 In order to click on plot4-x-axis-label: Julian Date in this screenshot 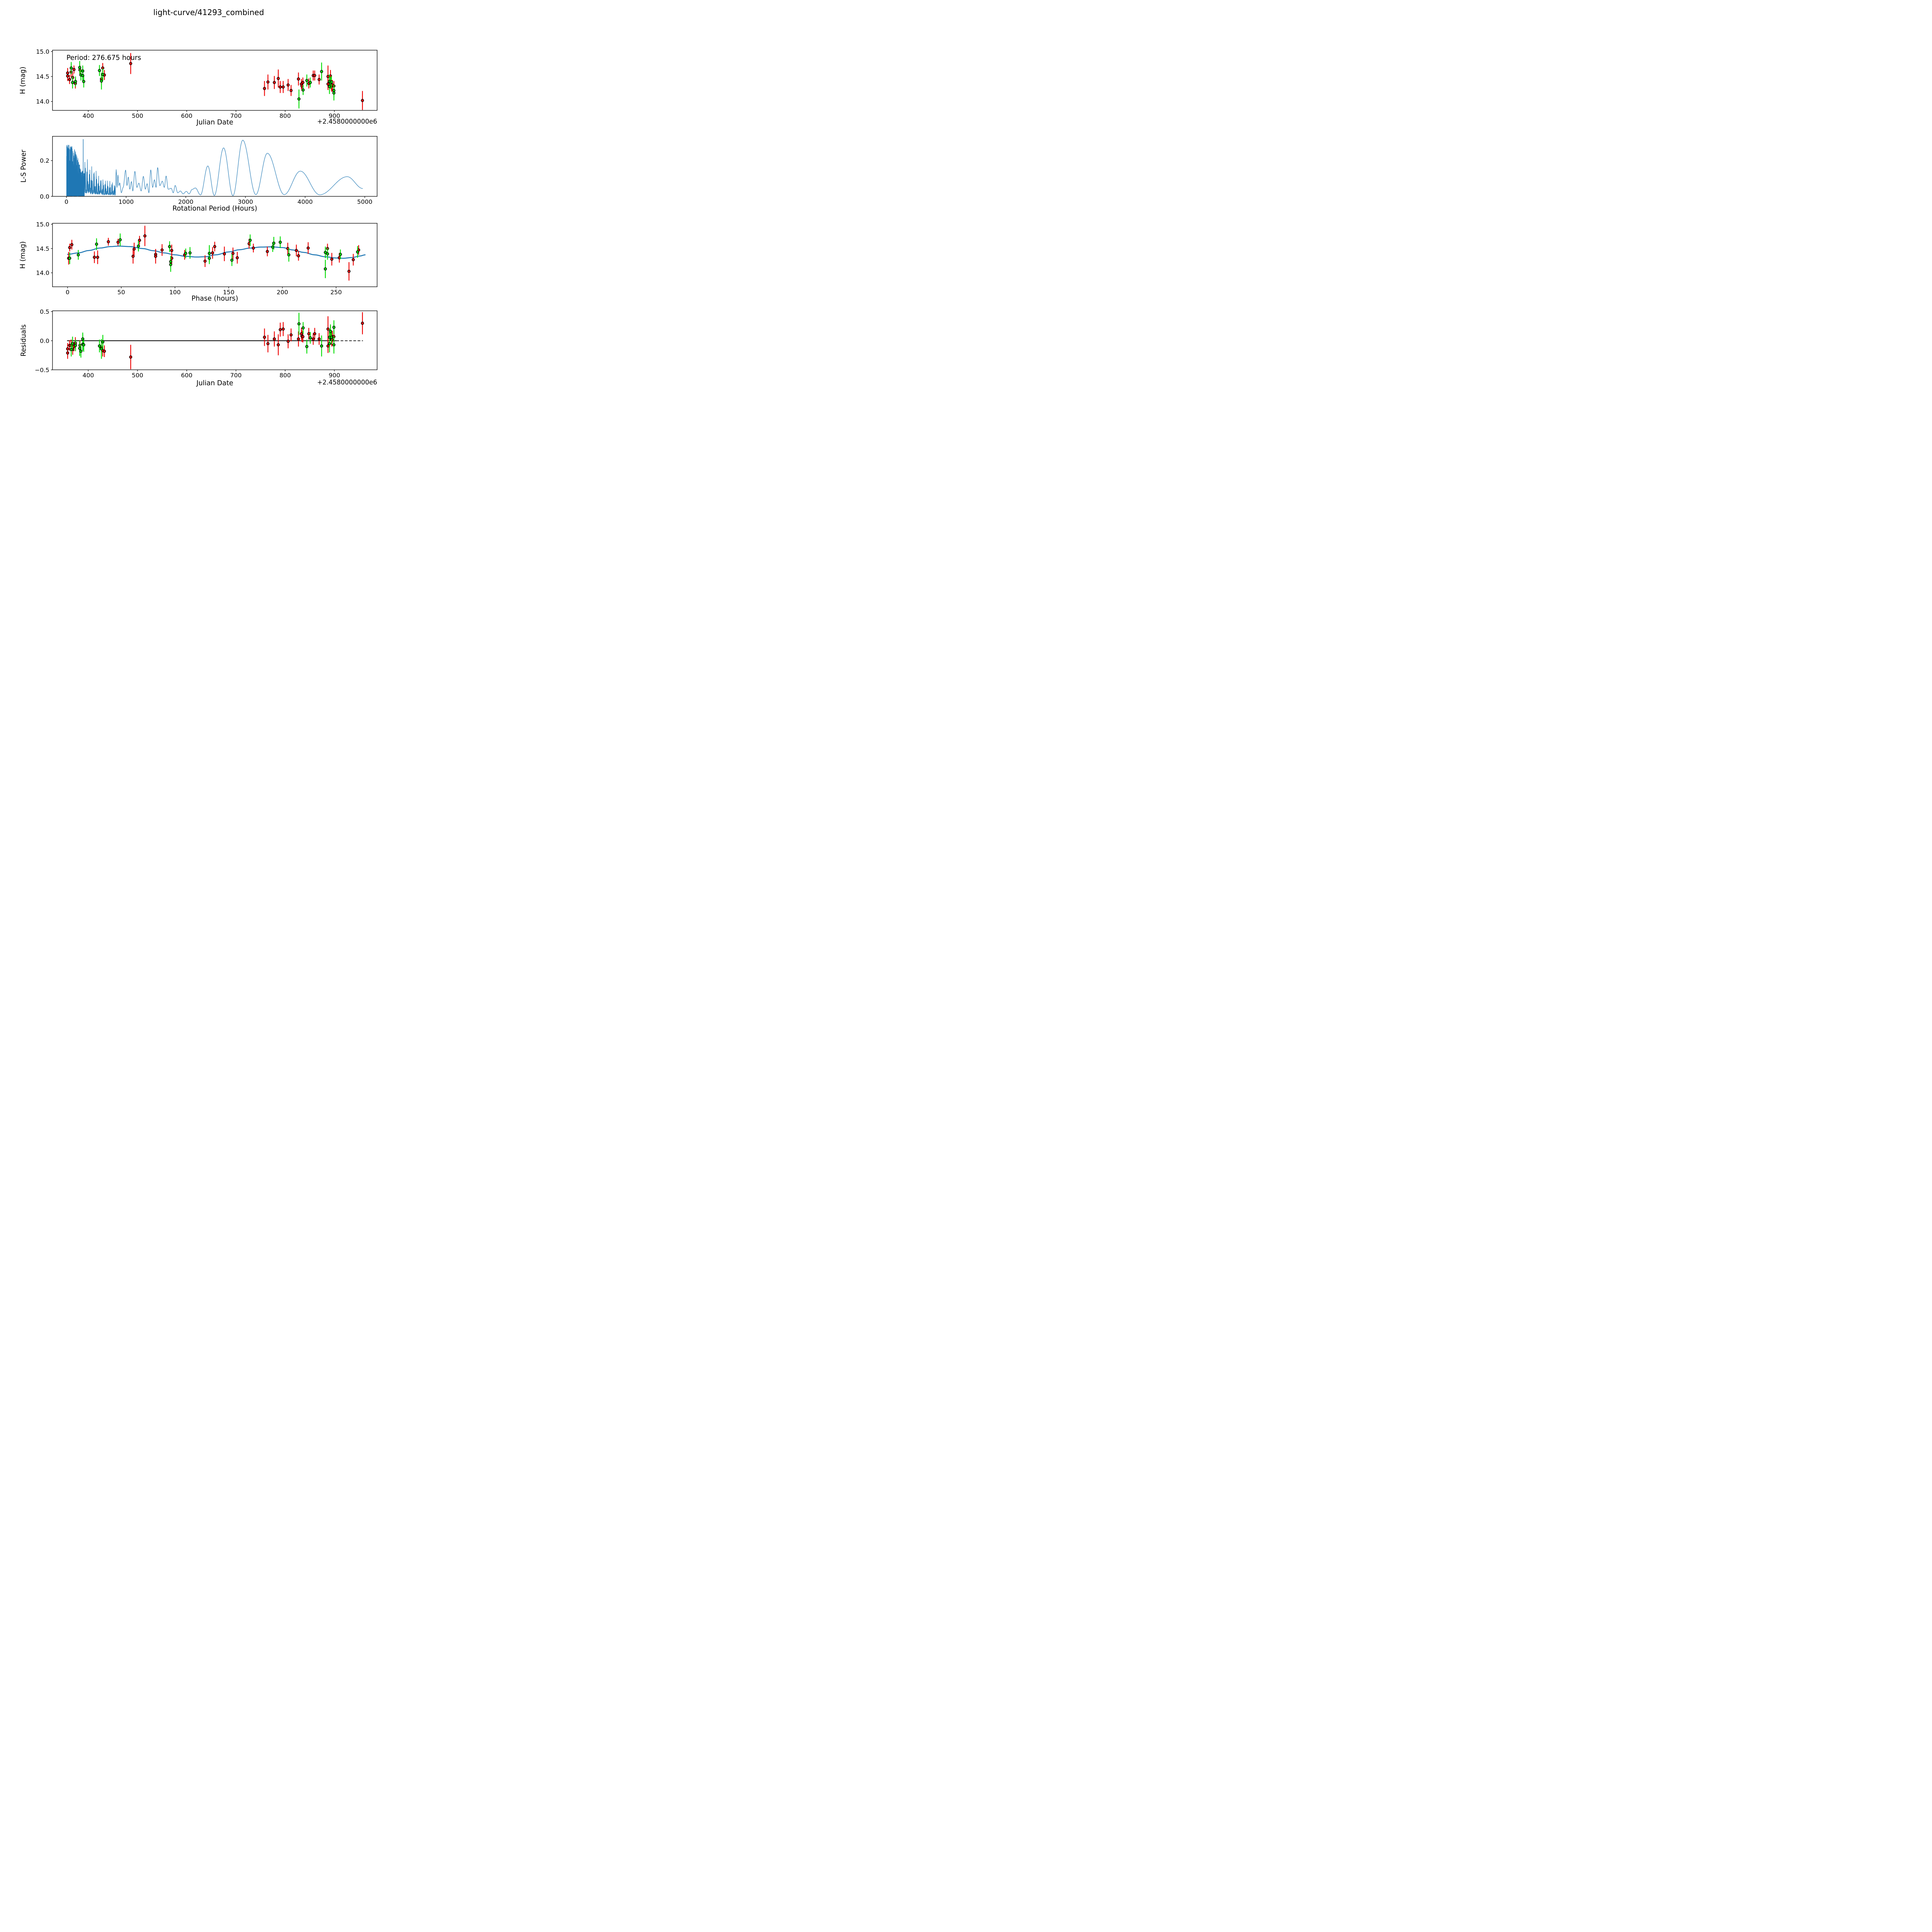, I will do `click(214, 383)`.